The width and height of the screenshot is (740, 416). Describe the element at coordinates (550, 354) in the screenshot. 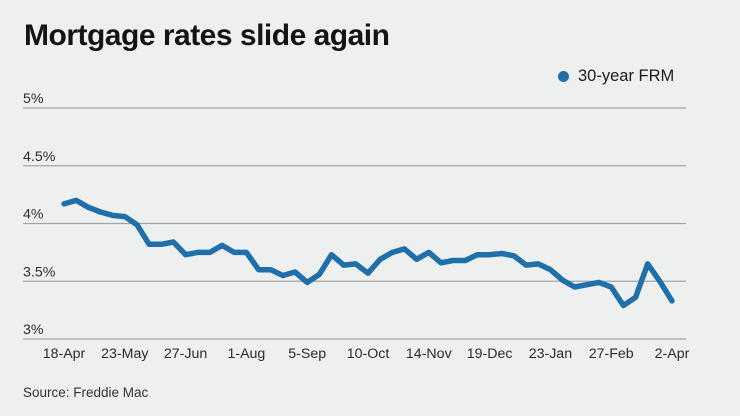

I see `x-axis-tick-label: 23-Jan` at that location.